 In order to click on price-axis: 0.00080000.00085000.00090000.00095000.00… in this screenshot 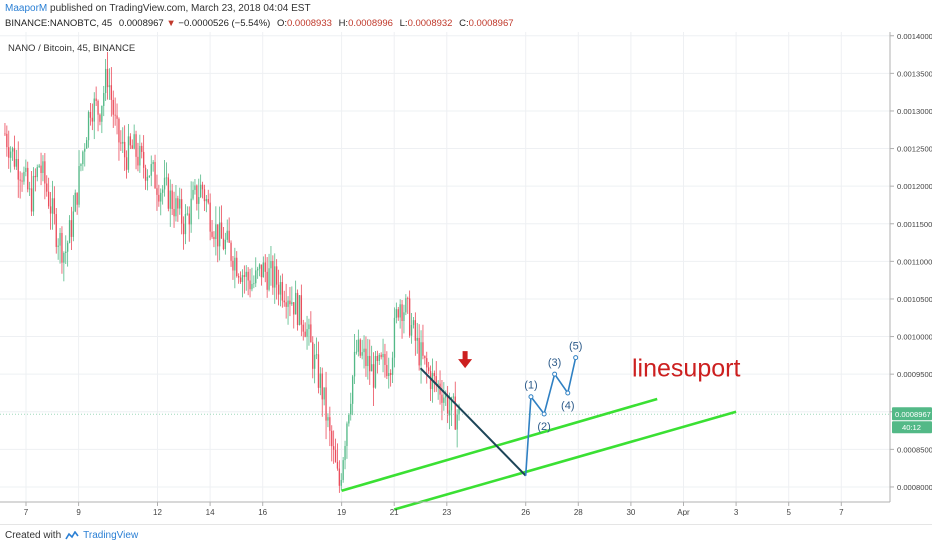, I will do `click(911, 262)`.